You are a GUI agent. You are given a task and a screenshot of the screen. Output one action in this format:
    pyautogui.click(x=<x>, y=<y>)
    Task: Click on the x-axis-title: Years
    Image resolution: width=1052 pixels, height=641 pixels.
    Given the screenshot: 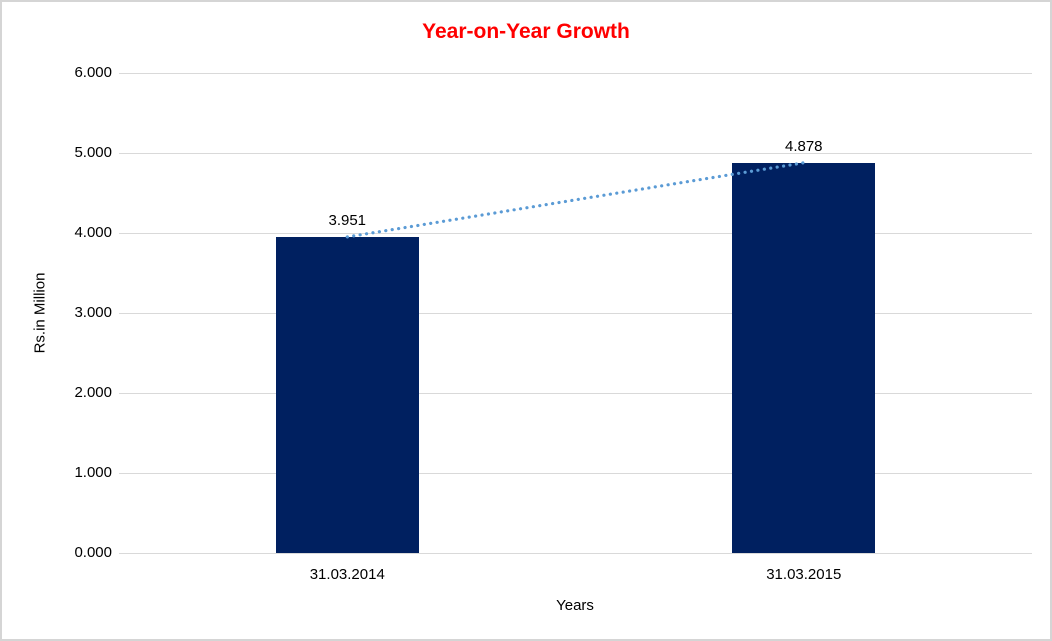 What is the action you would take?
    pyautogui.click(x=575, y=605)
    